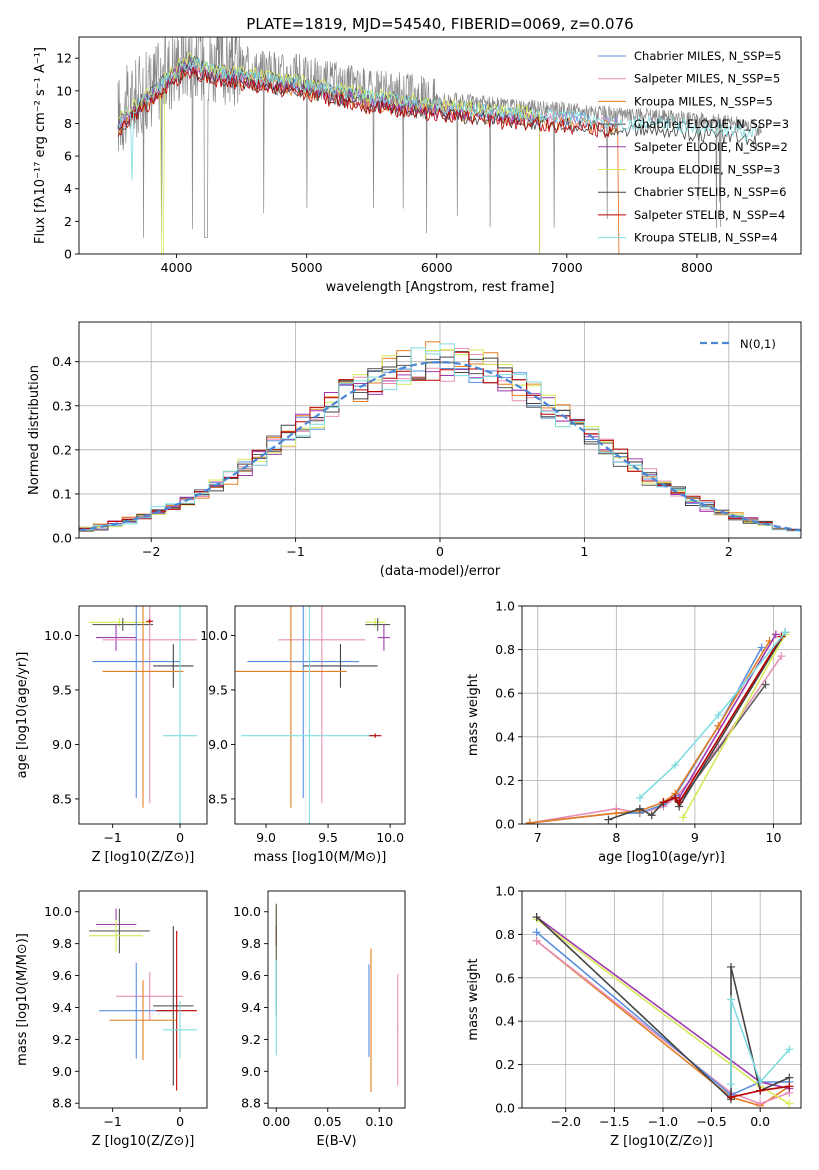 This screenshot has height=1170, width=819. Describe the element at coordinates (616, 837) in the screenshot. I see `x-tick-label: 8` at that location.